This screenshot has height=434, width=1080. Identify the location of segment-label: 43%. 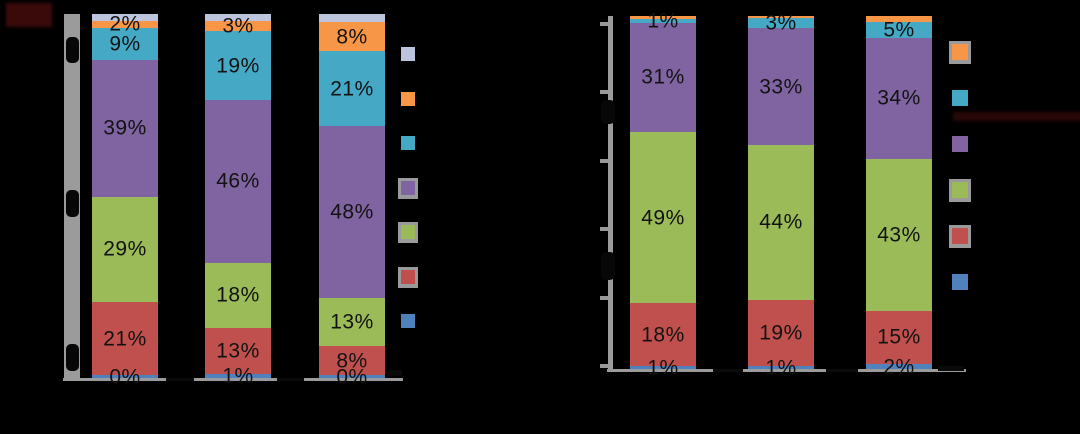
(899, 235).